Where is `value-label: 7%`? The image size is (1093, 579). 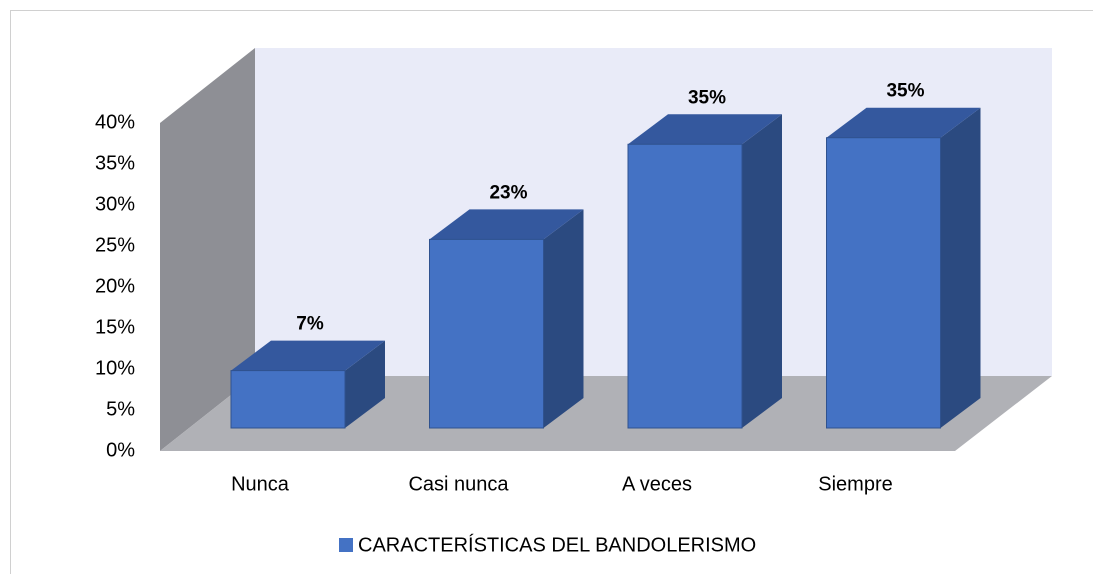 value-label: 7% is located at coordinates (310, 324).